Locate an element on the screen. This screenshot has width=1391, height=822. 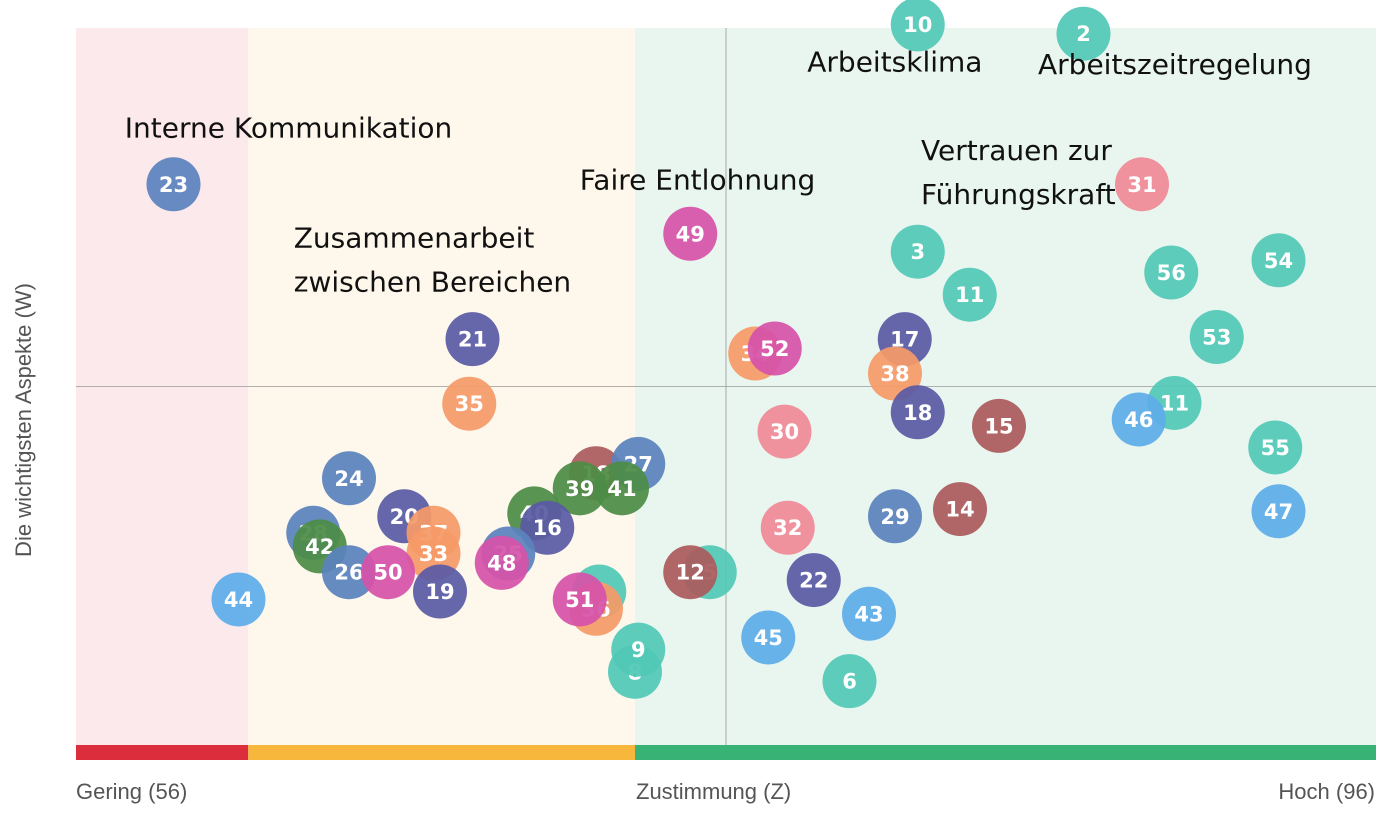
bubble-39: 39 is located at coordinates (579, 488).